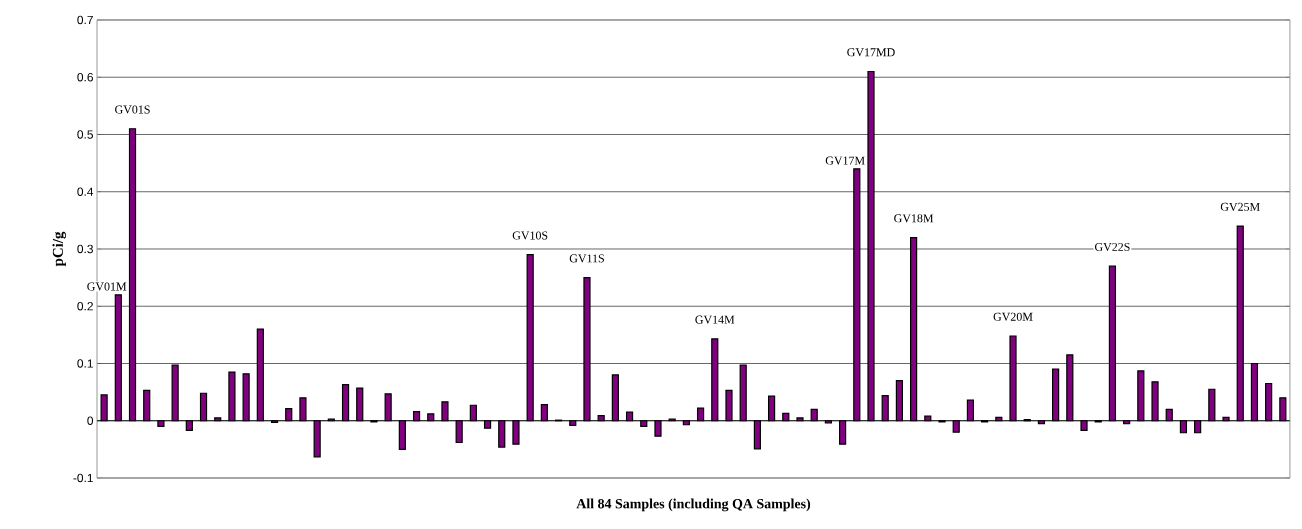  I want to click on data-label: GV11S, so click(586, 258).